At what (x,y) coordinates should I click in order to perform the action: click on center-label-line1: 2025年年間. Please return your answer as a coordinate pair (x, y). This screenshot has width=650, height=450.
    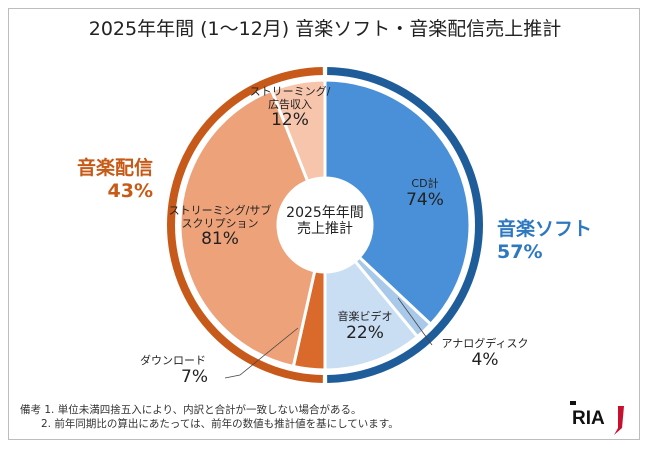
    Looking at the image, I should click on (325, 213).